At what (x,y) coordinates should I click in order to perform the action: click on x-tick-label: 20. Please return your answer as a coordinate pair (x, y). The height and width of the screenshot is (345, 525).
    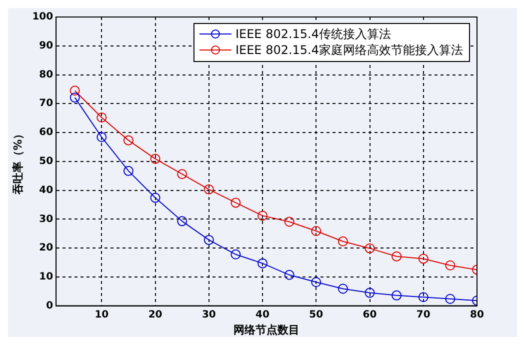
    Looking at the image, I should click on (155, 314).